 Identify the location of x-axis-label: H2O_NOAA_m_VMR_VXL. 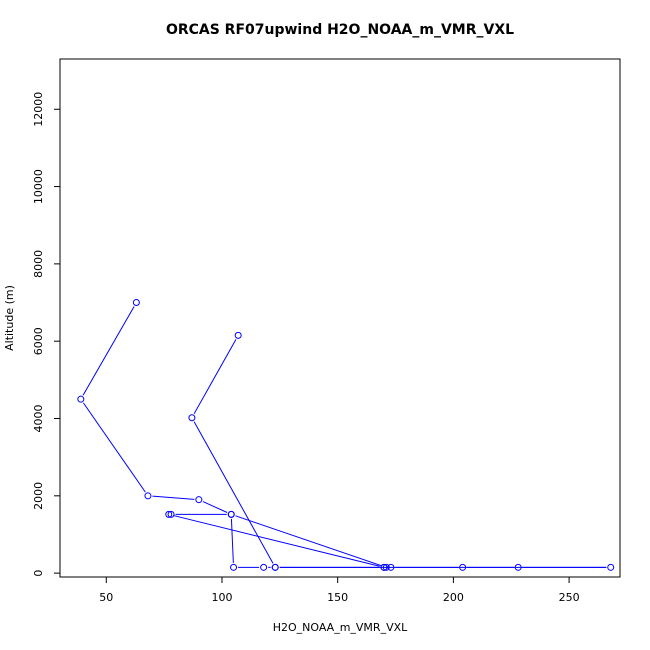
(340, 627).